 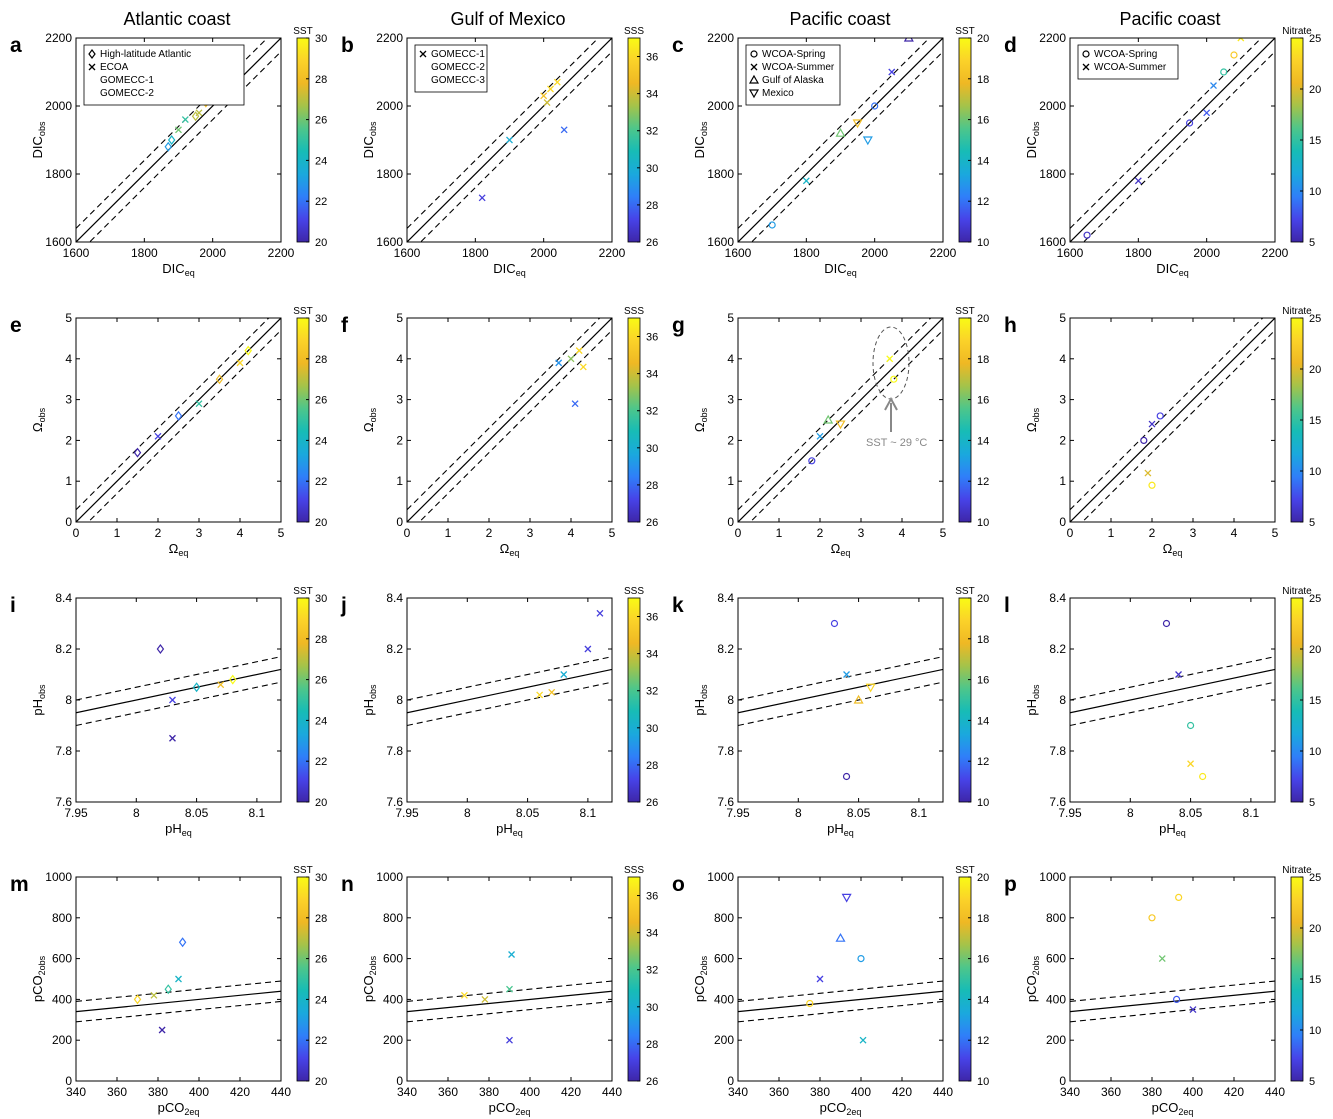 I want to click on panel-letter: g, so click(x=678, y=325).